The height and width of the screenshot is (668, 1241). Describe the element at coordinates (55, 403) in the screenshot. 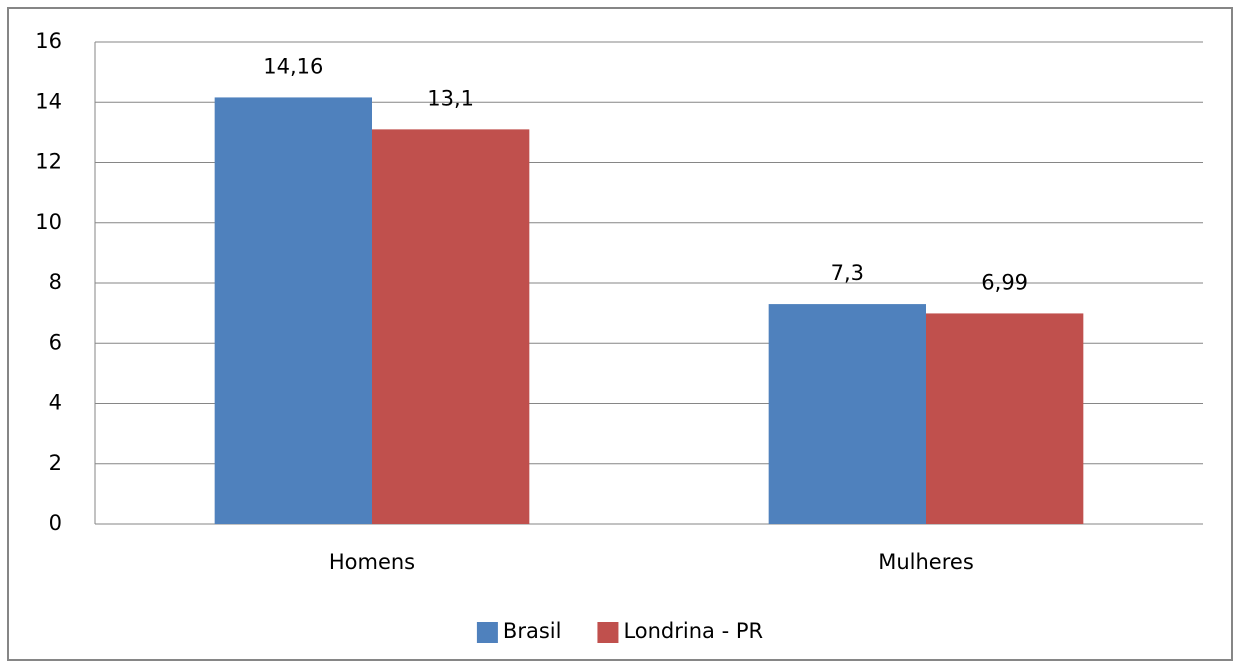

I see `y-tick-label: 4` at that location.